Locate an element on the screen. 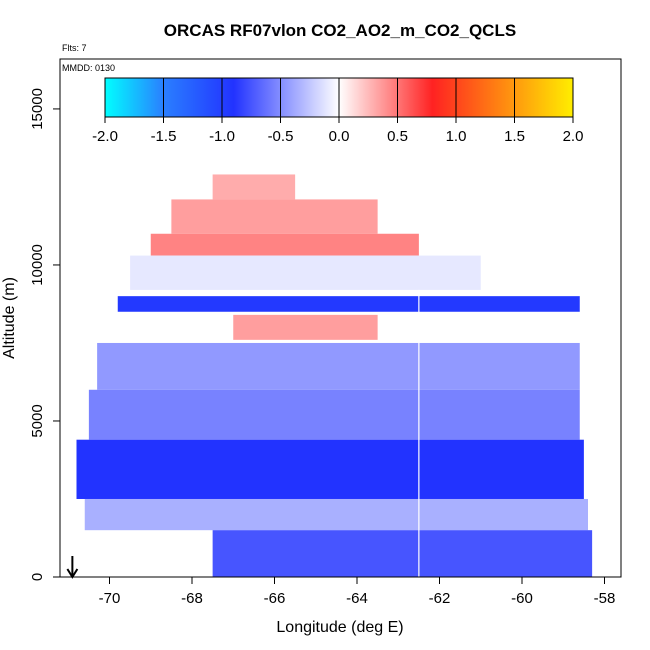  mmdd-label: MMDD: 0130 is located at coordinates (88, 68).